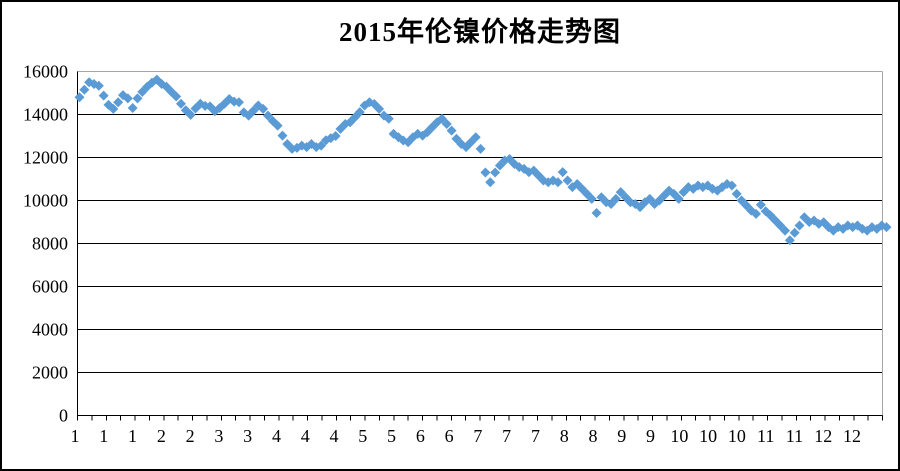  What do you see at coordinates (45, 201) in the screenshot?
I see `y-axis-label: 10000` at bounding box center [45, 201].